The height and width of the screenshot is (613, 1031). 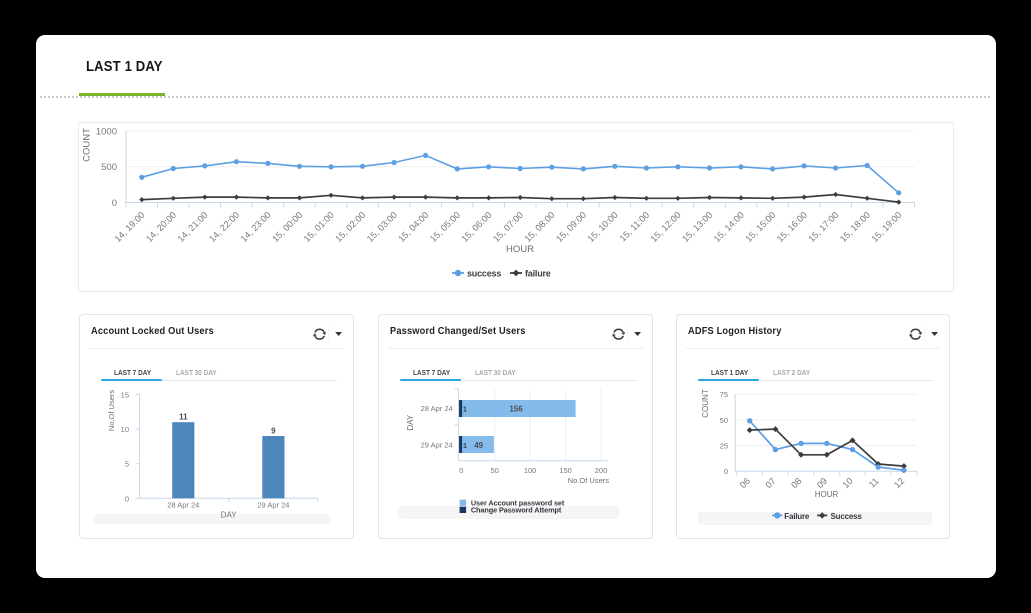 I want to click on svg-text: 15, 05:00, so click(x=445, y=227).